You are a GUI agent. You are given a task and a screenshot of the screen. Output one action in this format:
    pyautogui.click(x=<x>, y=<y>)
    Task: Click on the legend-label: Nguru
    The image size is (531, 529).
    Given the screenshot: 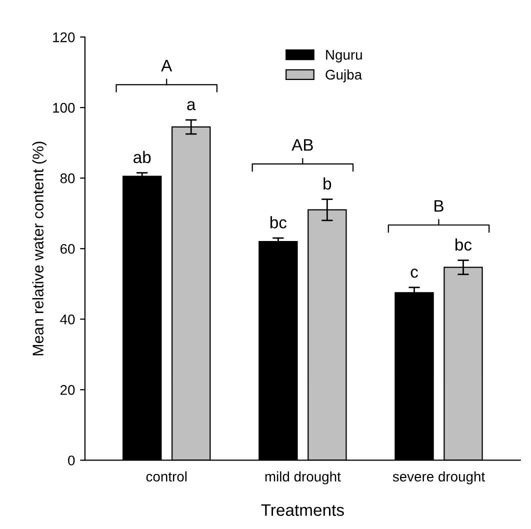 What is the action you would take?
    pyautogui.click(x=344, y=56)
    